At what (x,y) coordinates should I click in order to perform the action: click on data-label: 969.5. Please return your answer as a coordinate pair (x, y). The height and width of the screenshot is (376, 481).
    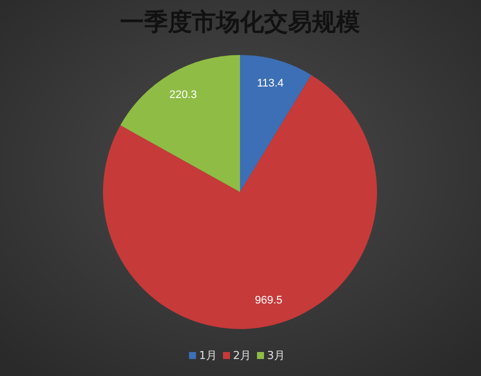
    Looking at the image, I should click on (268, 300).